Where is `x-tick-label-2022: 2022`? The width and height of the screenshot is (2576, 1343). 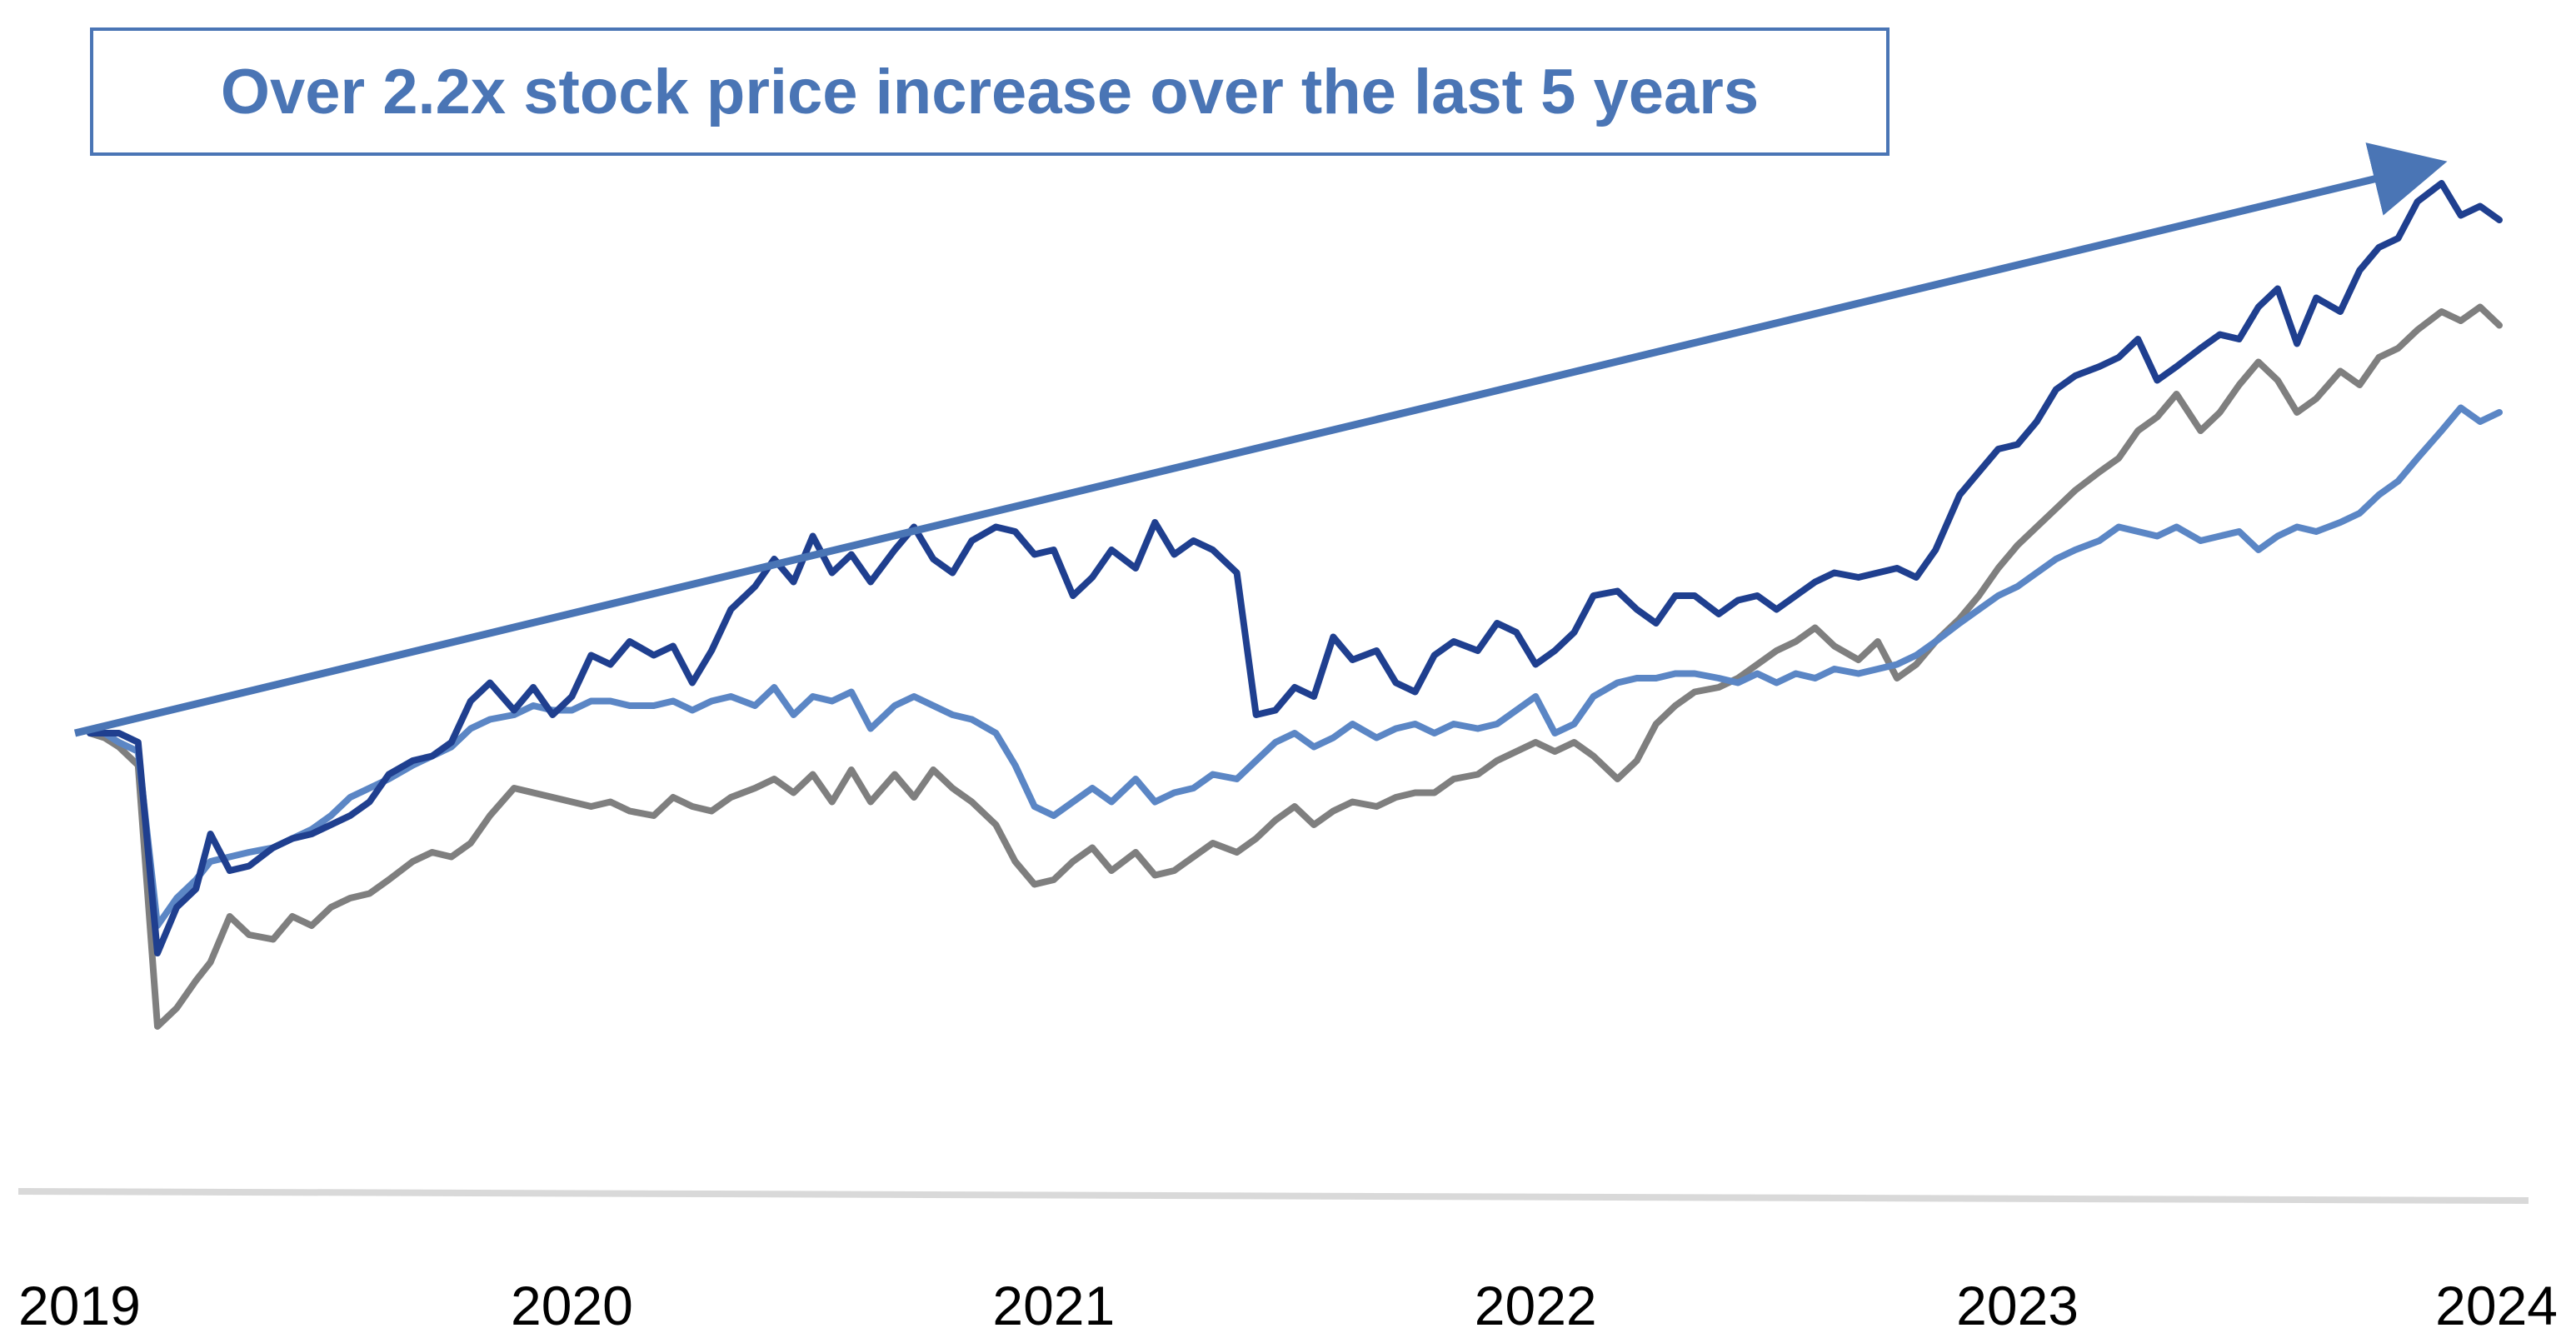
x-tick-label-2022: 2022 is located at coordinates (1536, 1305).